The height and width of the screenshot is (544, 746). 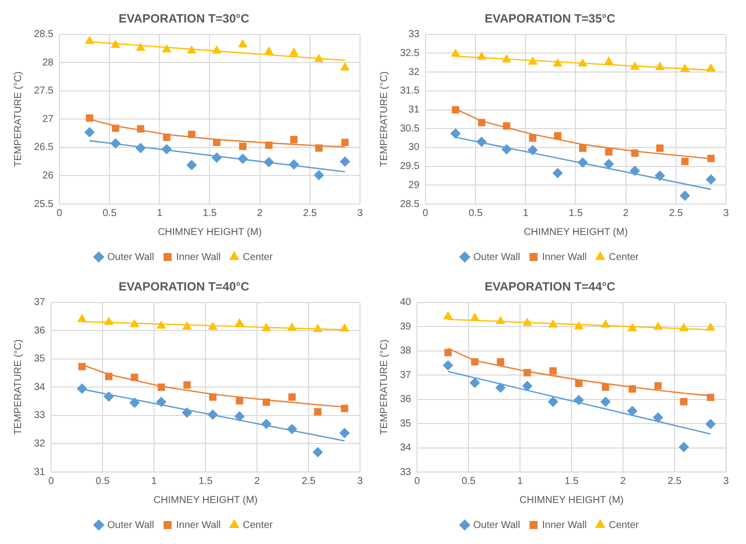 I want to click on x-tick-label: 2.5, so click(x=310, y=213).